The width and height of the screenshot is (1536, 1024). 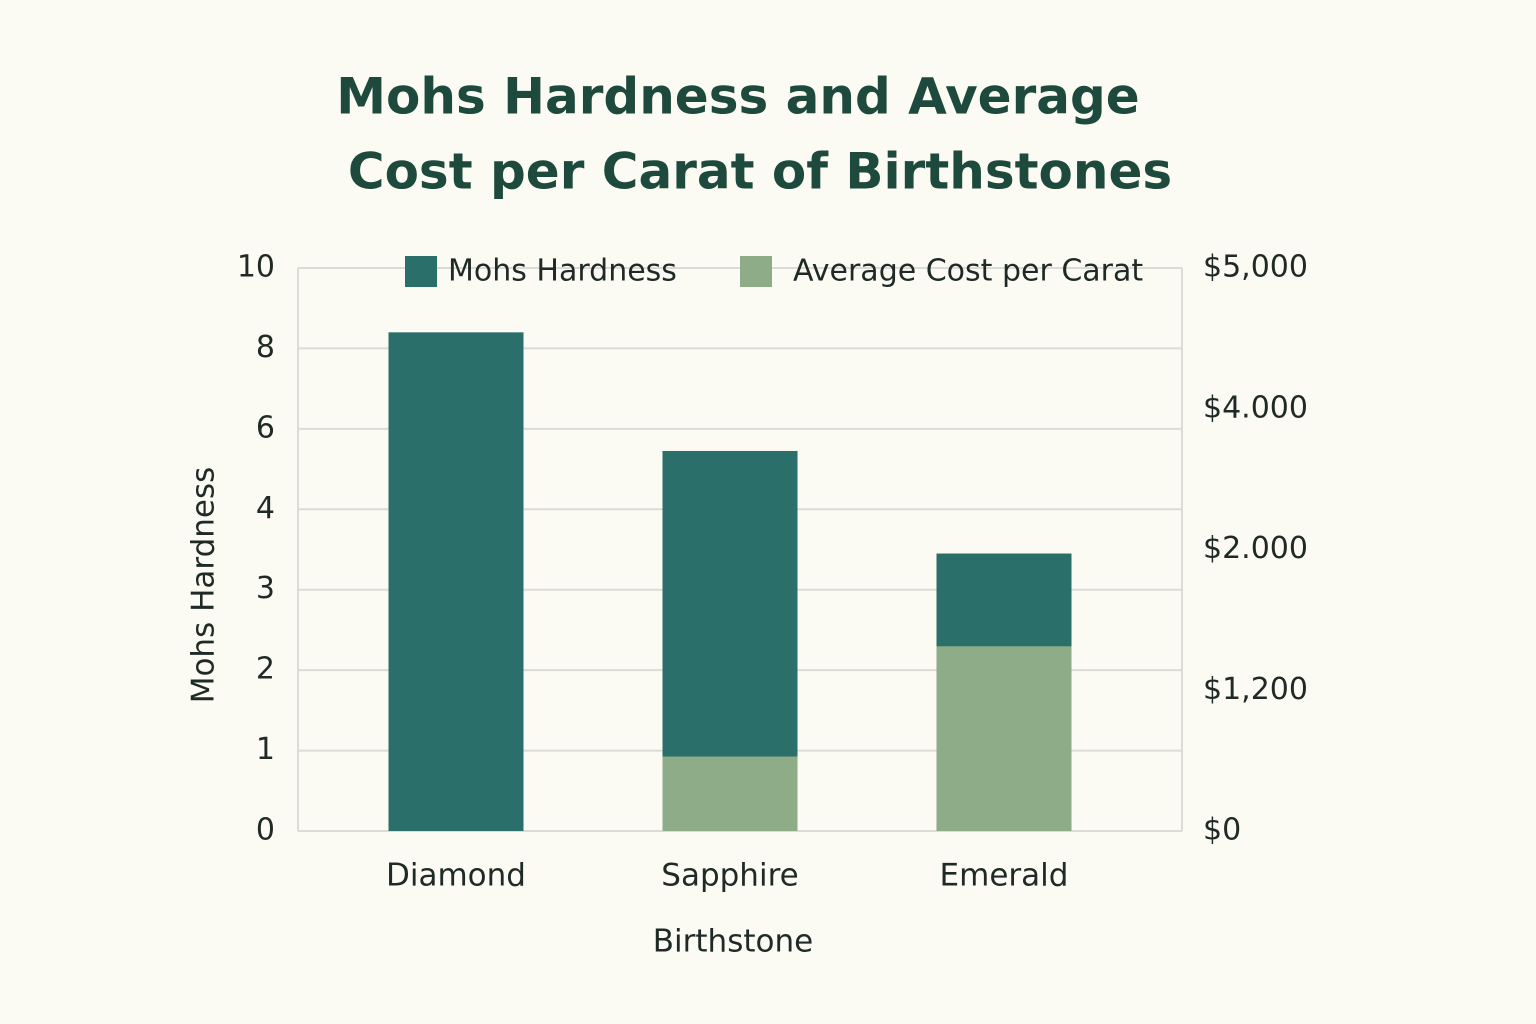 What do you see at coordinates (265, 427) in the screenshot?
I see `y-tick-label: 6` at bounding box center [265, 427].